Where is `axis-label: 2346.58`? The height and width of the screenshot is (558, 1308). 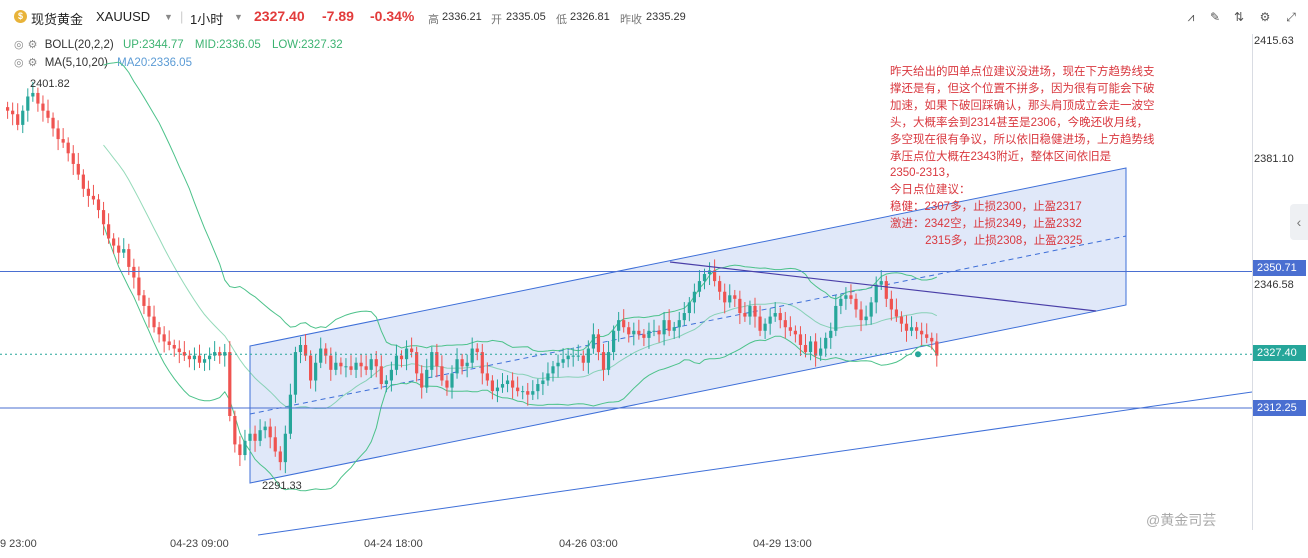 axis-label: 2346.58 is located at coordinates (1274, 285).